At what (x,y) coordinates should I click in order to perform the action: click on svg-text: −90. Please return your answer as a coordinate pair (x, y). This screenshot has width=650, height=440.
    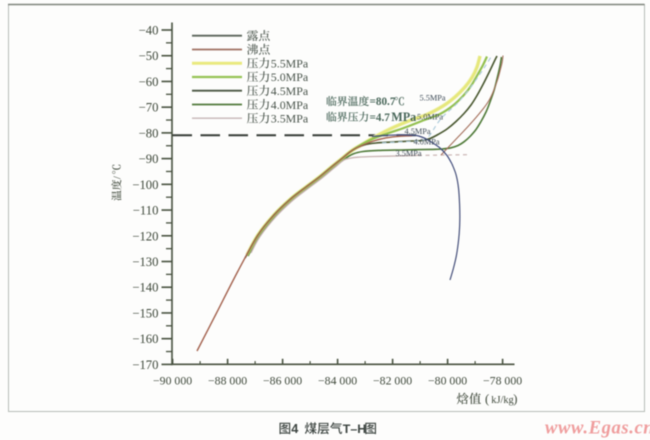
    Looking at the image, I should click on (149, 159).